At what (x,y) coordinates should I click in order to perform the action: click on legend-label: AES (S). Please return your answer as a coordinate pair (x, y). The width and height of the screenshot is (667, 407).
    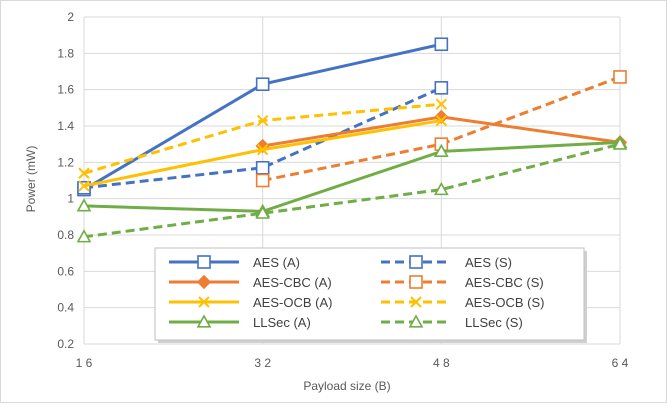
    Looking at the image, I should click on (488, 262).